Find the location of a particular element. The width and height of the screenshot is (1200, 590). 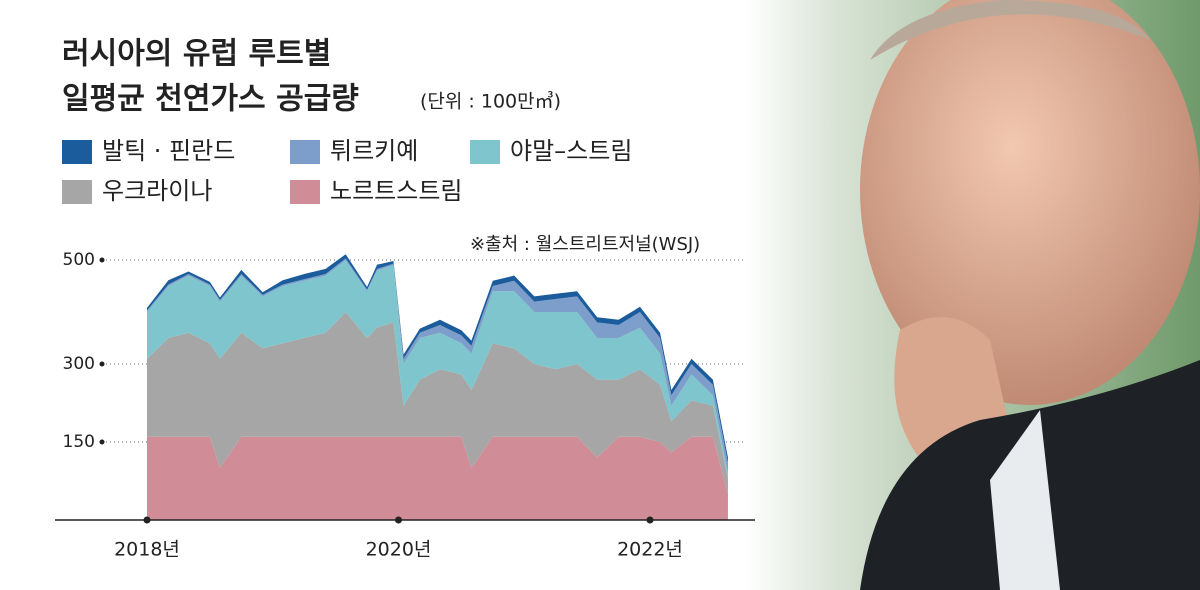

legend-label: 우크라이나 is located at coordinates (157, 191).